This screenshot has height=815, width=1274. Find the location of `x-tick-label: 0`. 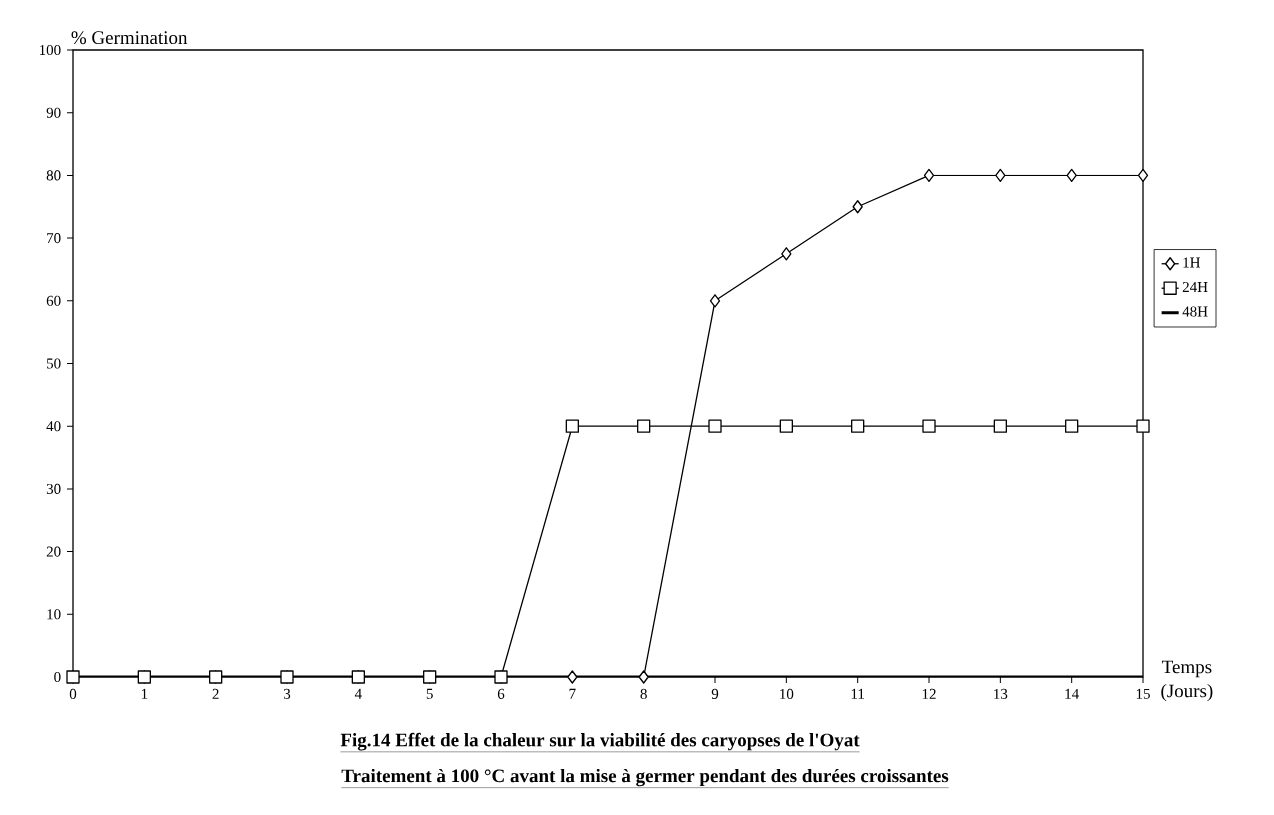

x-tick-label: 0 is located at coordinates (73, 693).